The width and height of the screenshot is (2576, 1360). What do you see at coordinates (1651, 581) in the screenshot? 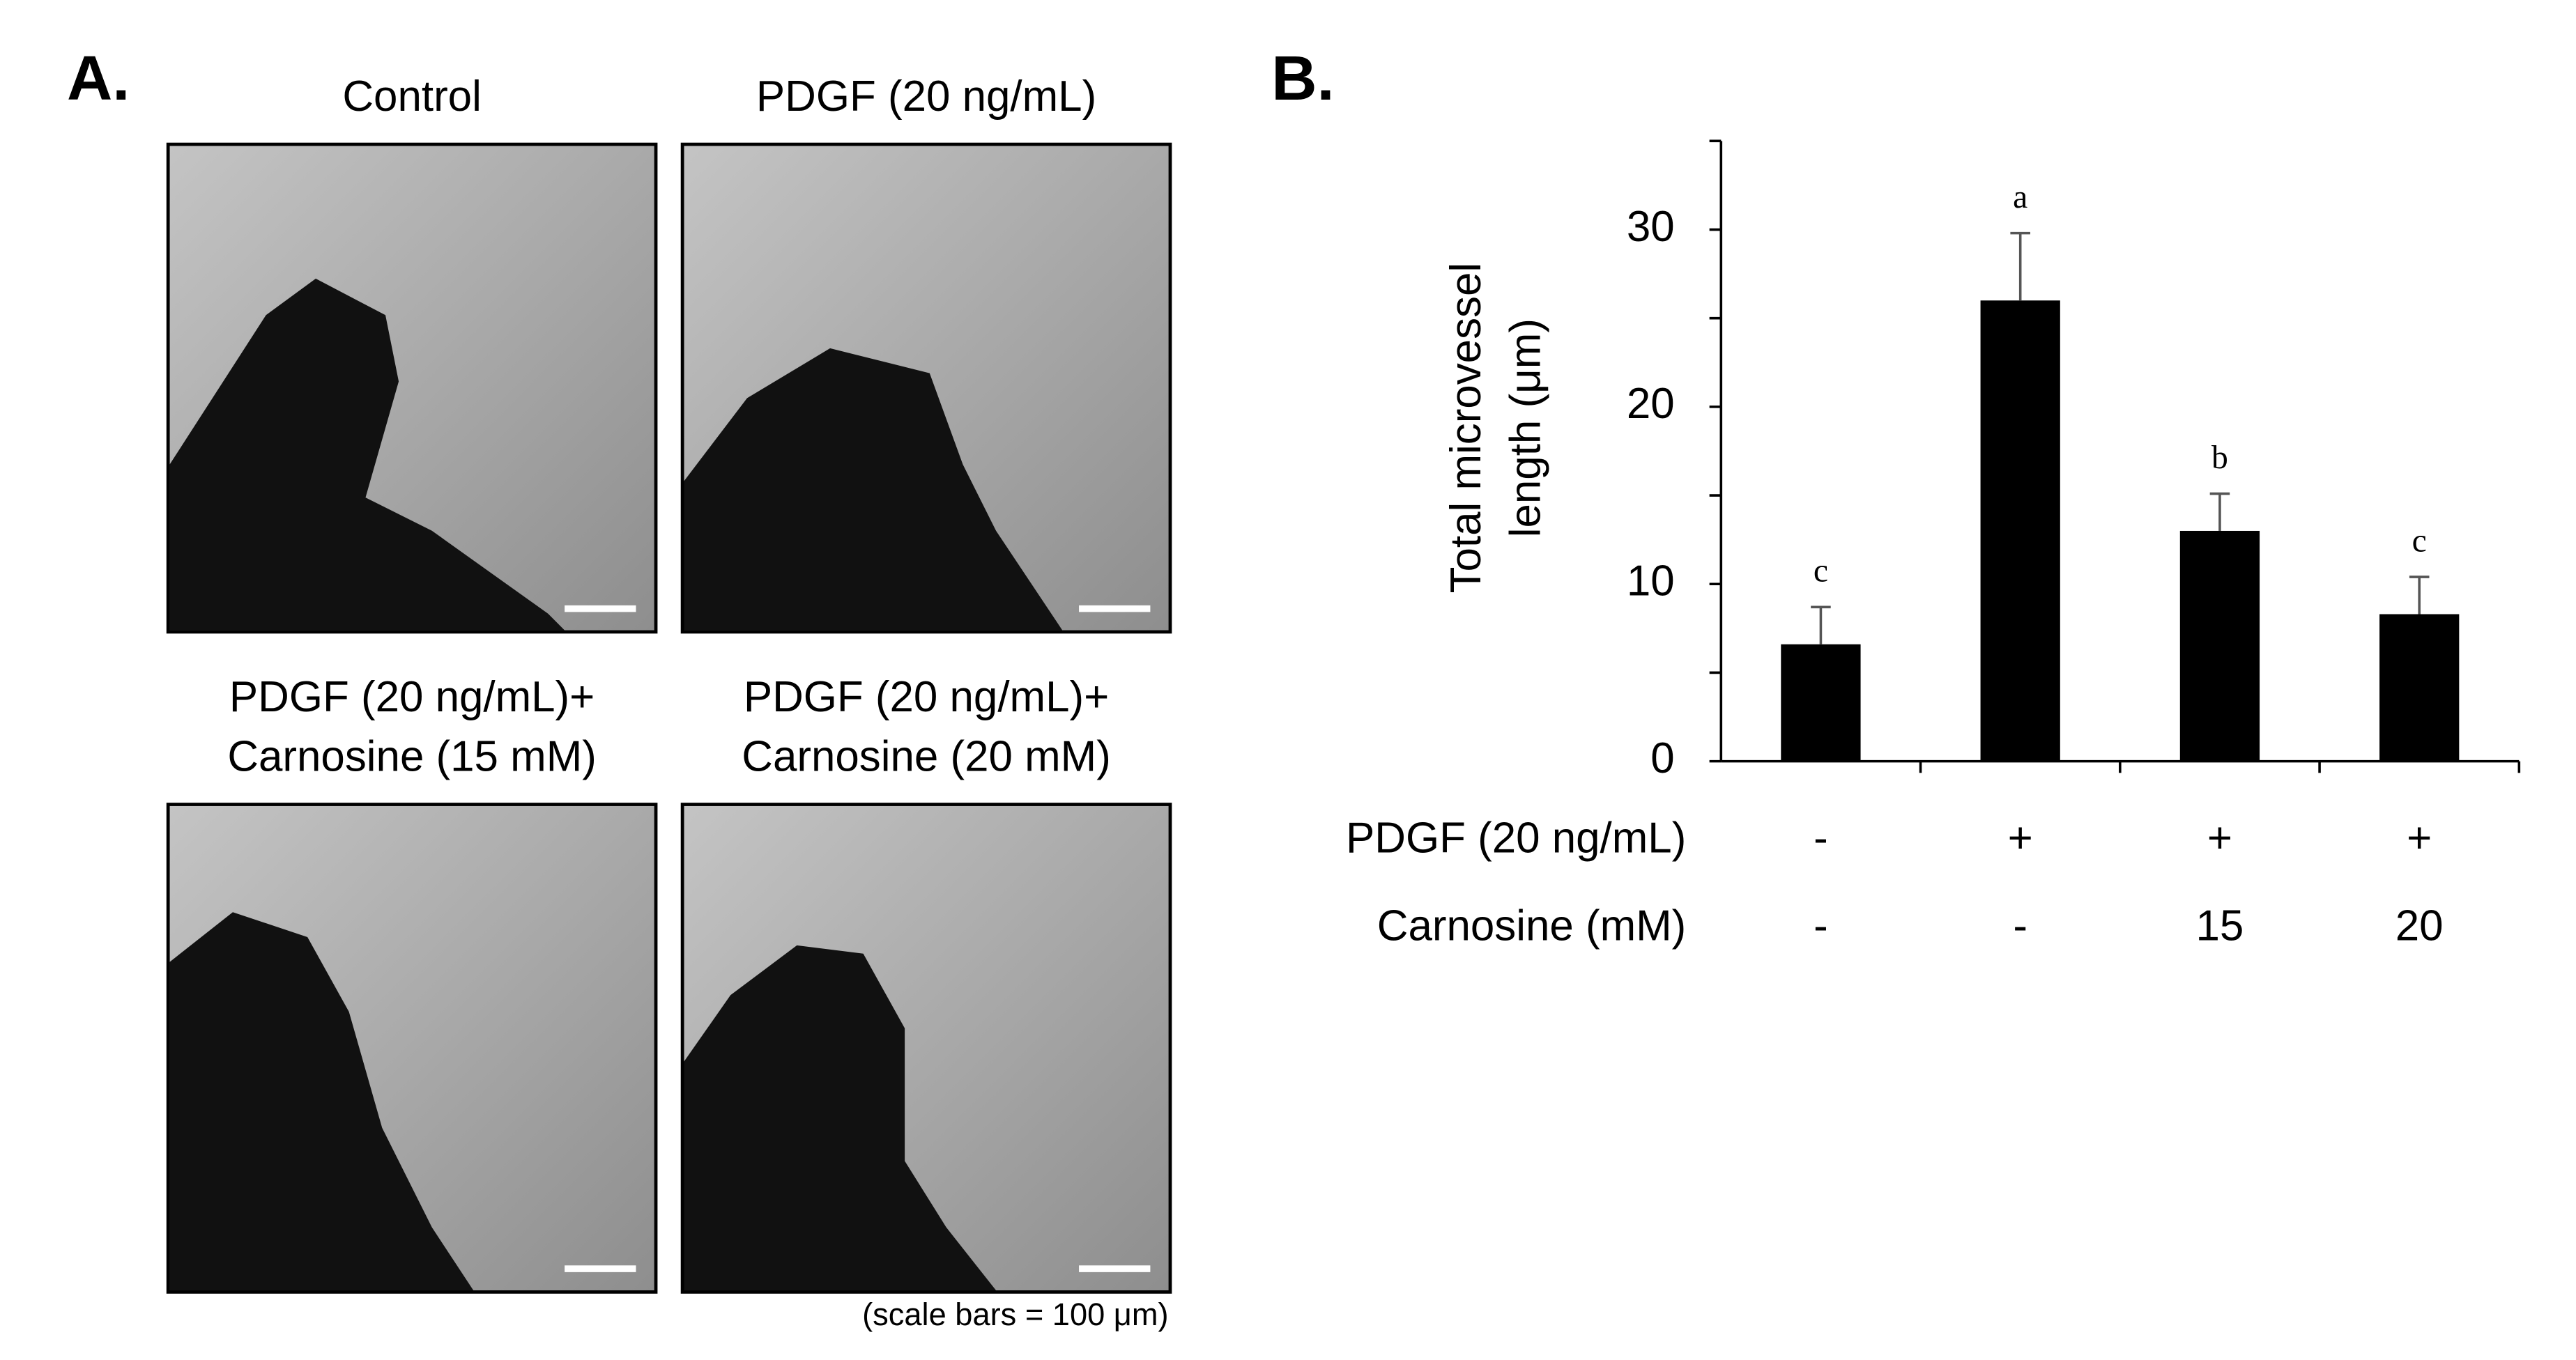
I see `y-tick-label: 10` at bounding box center [1651, 581].